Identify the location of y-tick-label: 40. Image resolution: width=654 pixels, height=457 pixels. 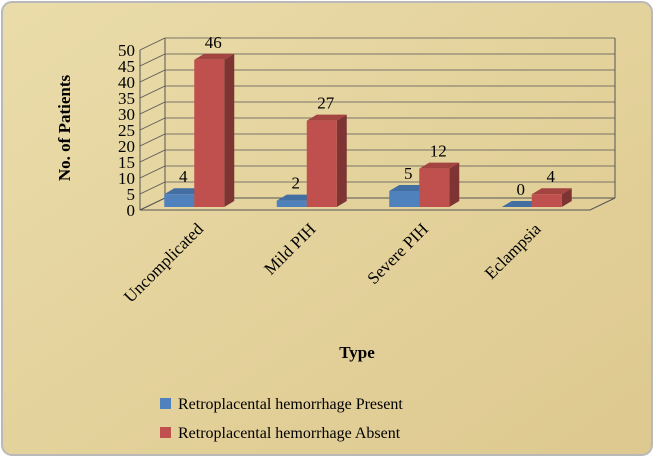
(126, 82).